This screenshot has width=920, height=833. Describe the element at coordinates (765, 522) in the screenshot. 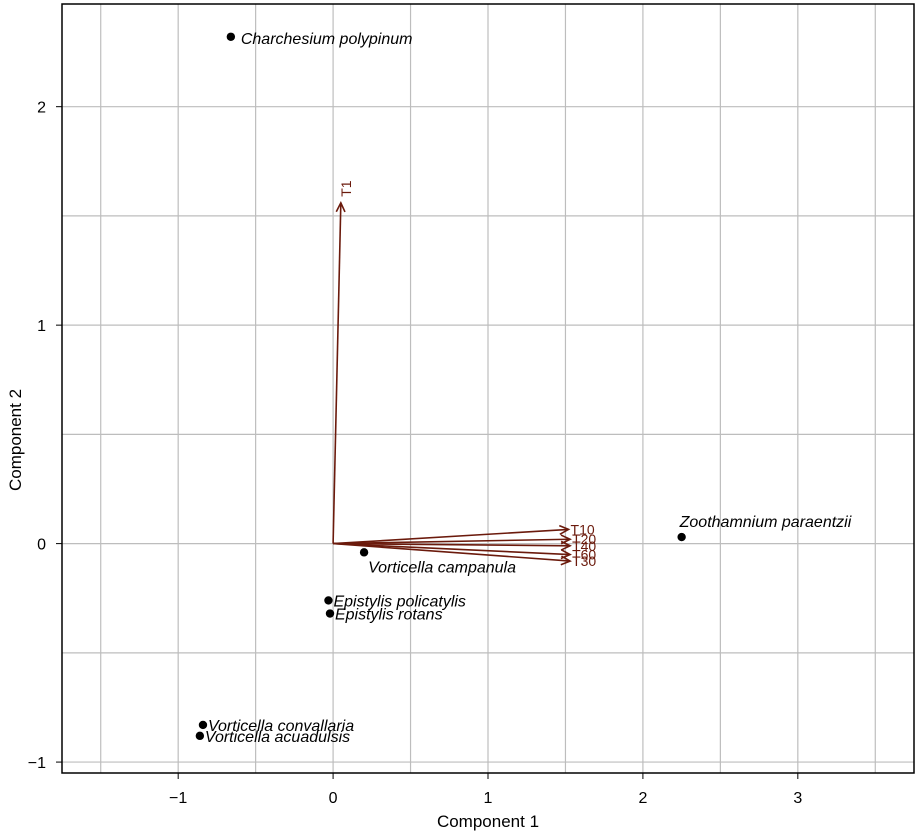

I see `point-label: Zoothamnium paraentzii` at that location.